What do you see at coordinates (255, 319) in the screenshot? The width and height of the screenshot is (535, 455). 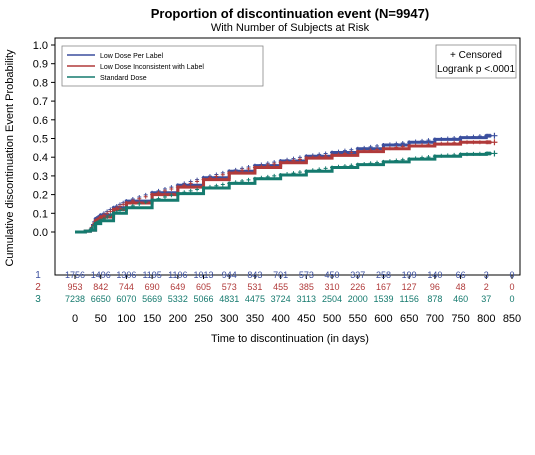 I see `x-tick-label: 350` at bounding box center [255, 319].